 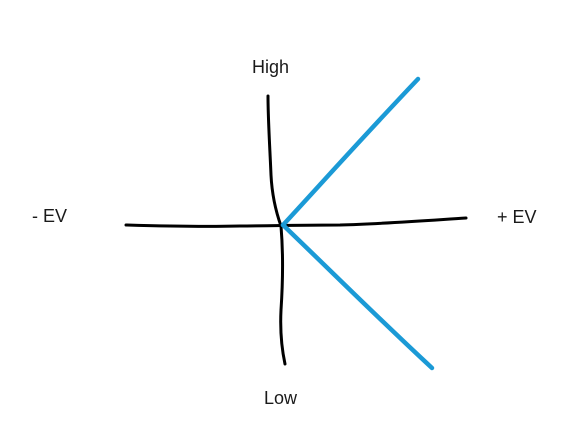 I want to click on horizontal-axis, so click(x=296, y=222).